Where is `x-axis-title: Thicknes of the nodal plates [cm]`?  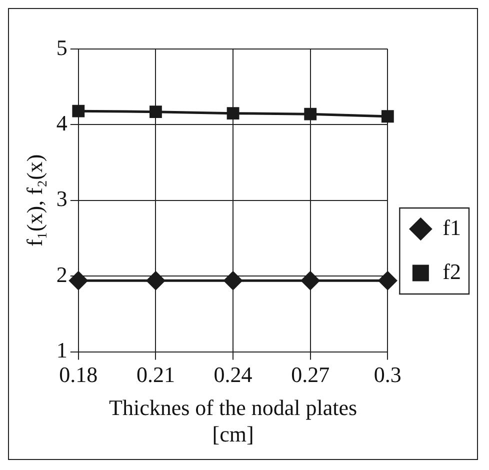
x-axis-title: Thicknes of the nodal plates [cm] is located at coordinates (233, 421).